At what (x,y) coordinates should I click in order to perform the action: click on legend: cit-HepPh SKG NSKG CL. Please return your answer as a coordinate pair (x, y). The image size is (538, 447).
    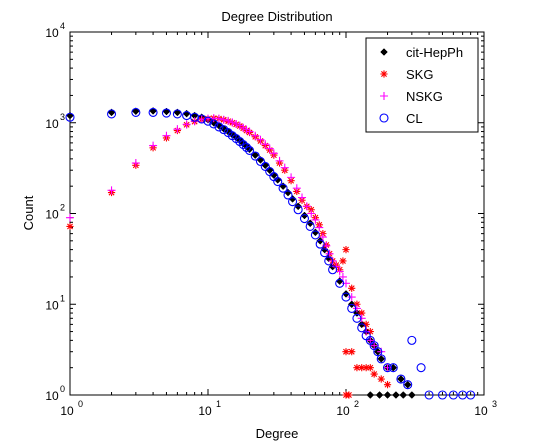
    Looking at the image, I should click on (422, 85).